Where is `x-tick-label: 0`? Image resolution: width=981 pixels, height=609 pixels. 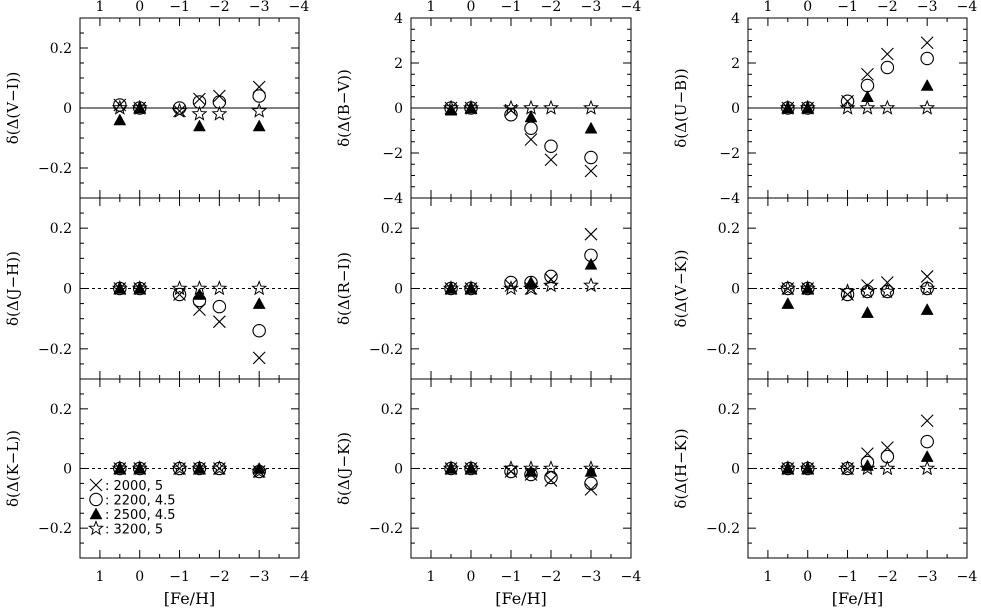 x-tick-label: 0 is located at coordinates (807, 577).